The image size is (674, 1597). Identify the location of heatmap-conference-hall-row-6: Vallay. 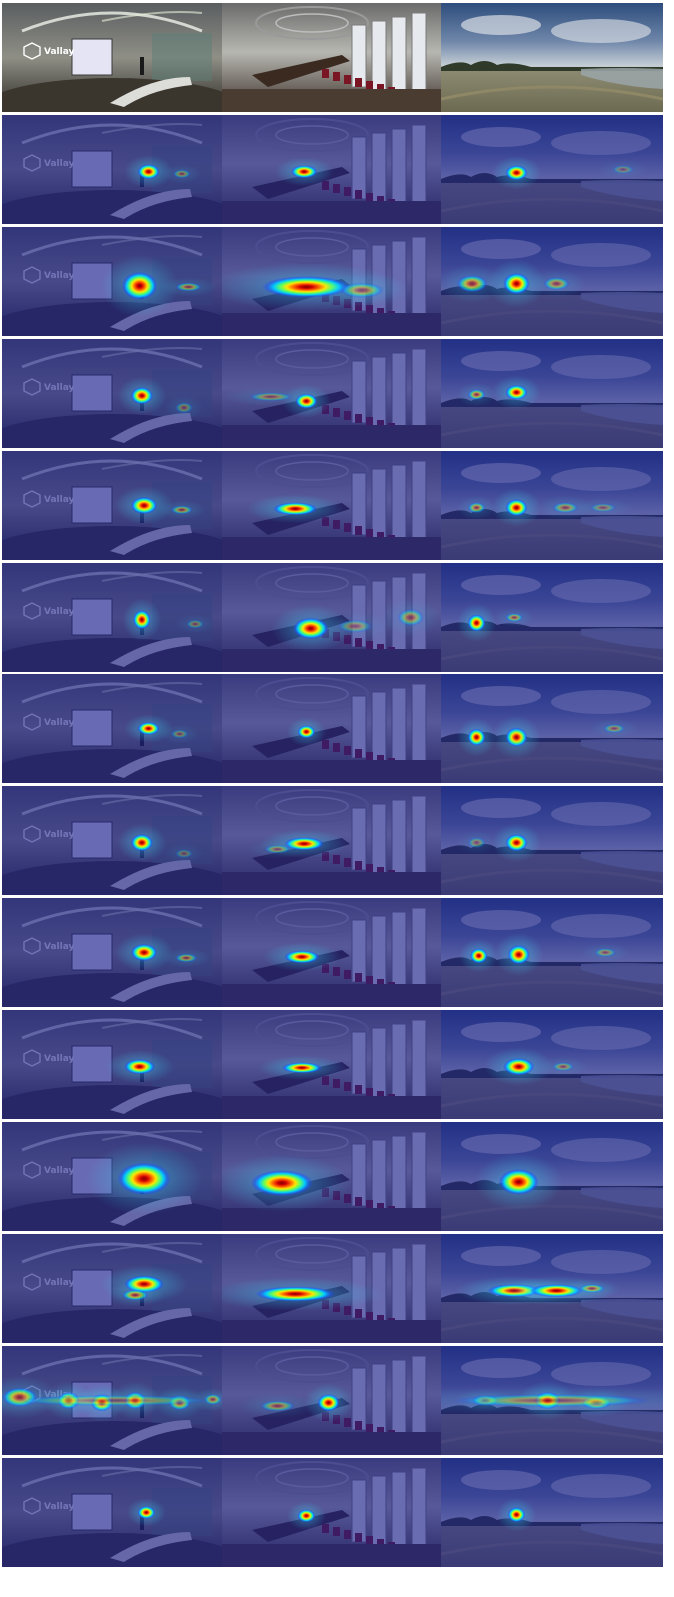
(113, 728).